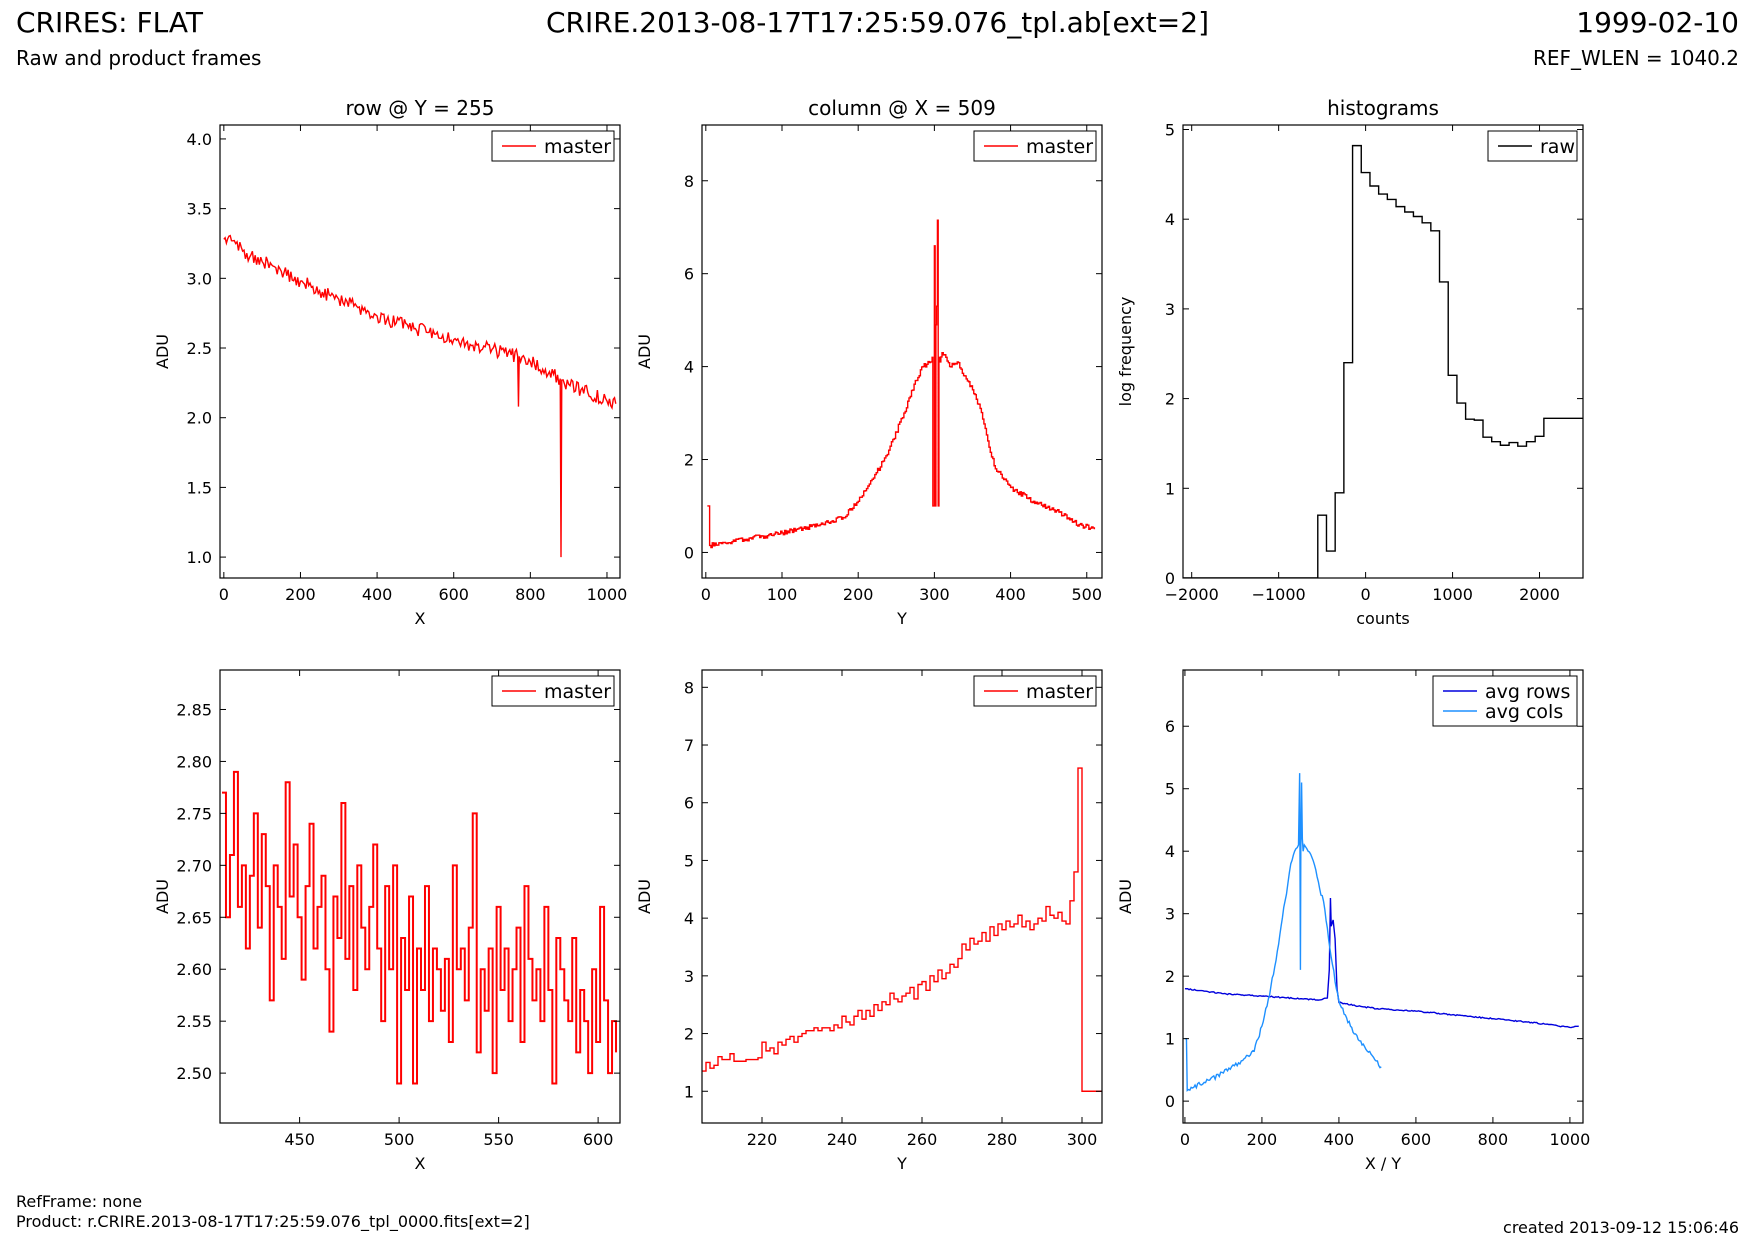  Describe the element at coordinates (1002, 1139) in the screenshot. I see `x-tick-label: 280` at that location.